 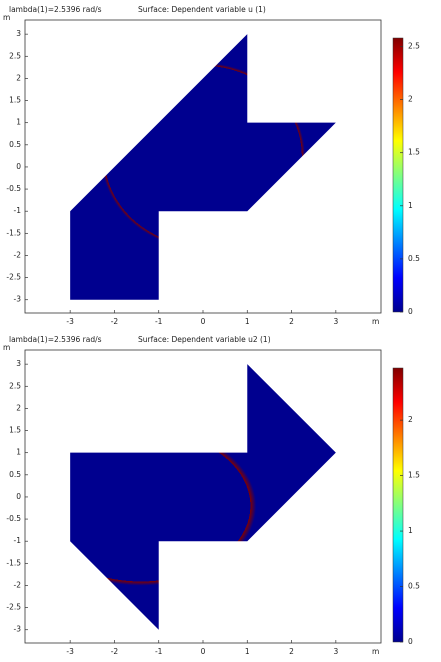 I want to click on colorbar-tick-label: 2.5, so click(x=414, y=45).